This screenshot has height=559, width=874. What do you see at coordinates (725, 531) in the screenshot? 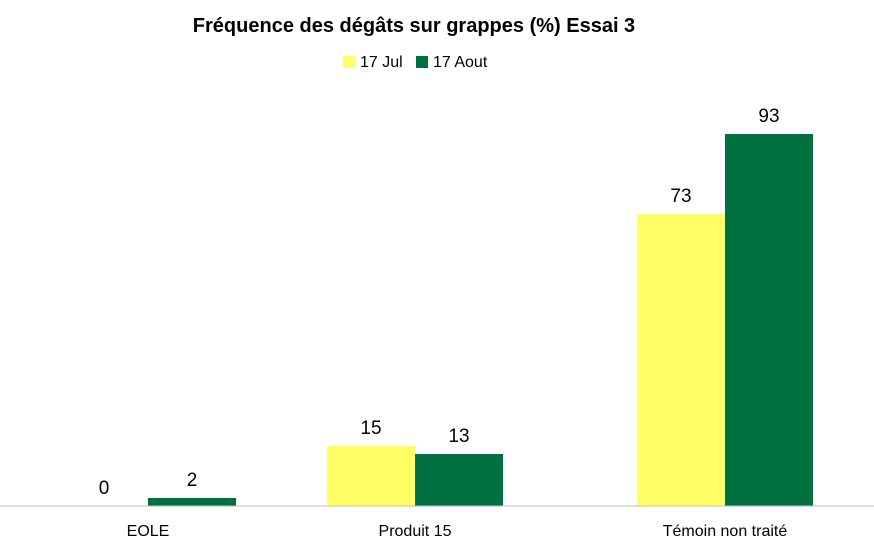
I see `x-tick-label-temoin-non-traite: Témoin non traité` at bounding box center [725, 531].